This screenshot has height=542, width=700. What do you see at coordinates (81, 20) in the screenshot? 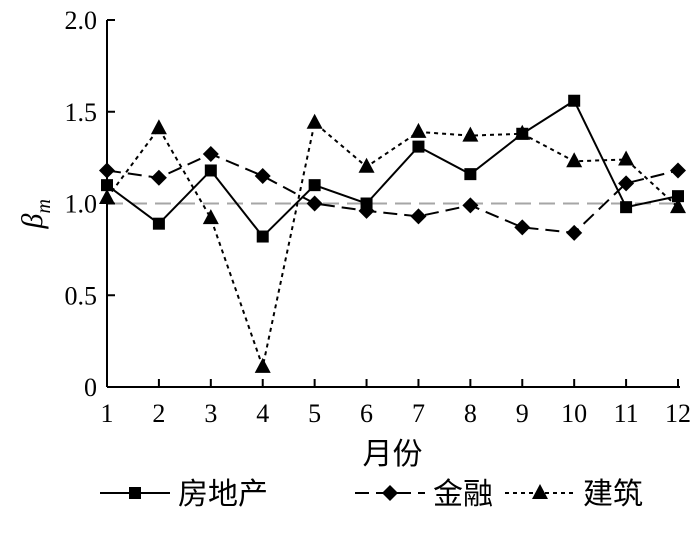
I see `y-tick-label: 2.0` at bounding box center [81, 20].